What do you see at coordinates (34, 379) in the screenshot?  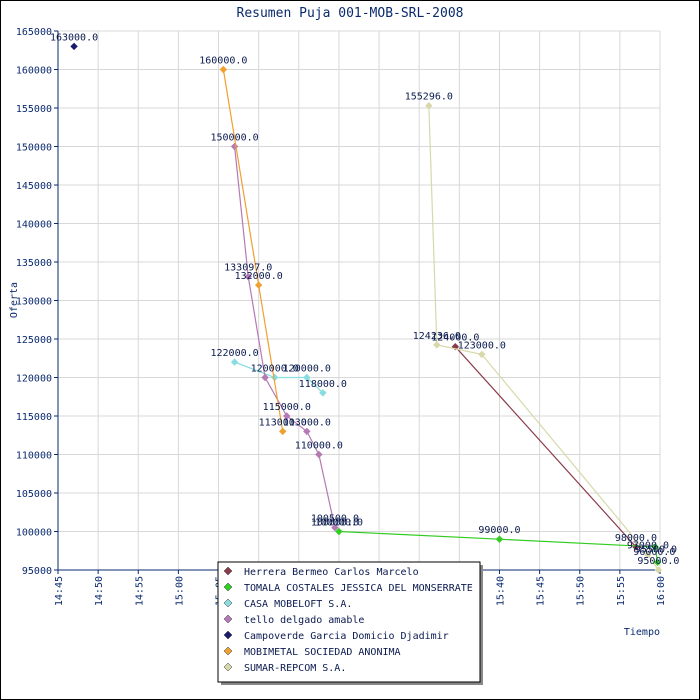 I see `y-tick-label: 120000` at bounding box center [34, 379].